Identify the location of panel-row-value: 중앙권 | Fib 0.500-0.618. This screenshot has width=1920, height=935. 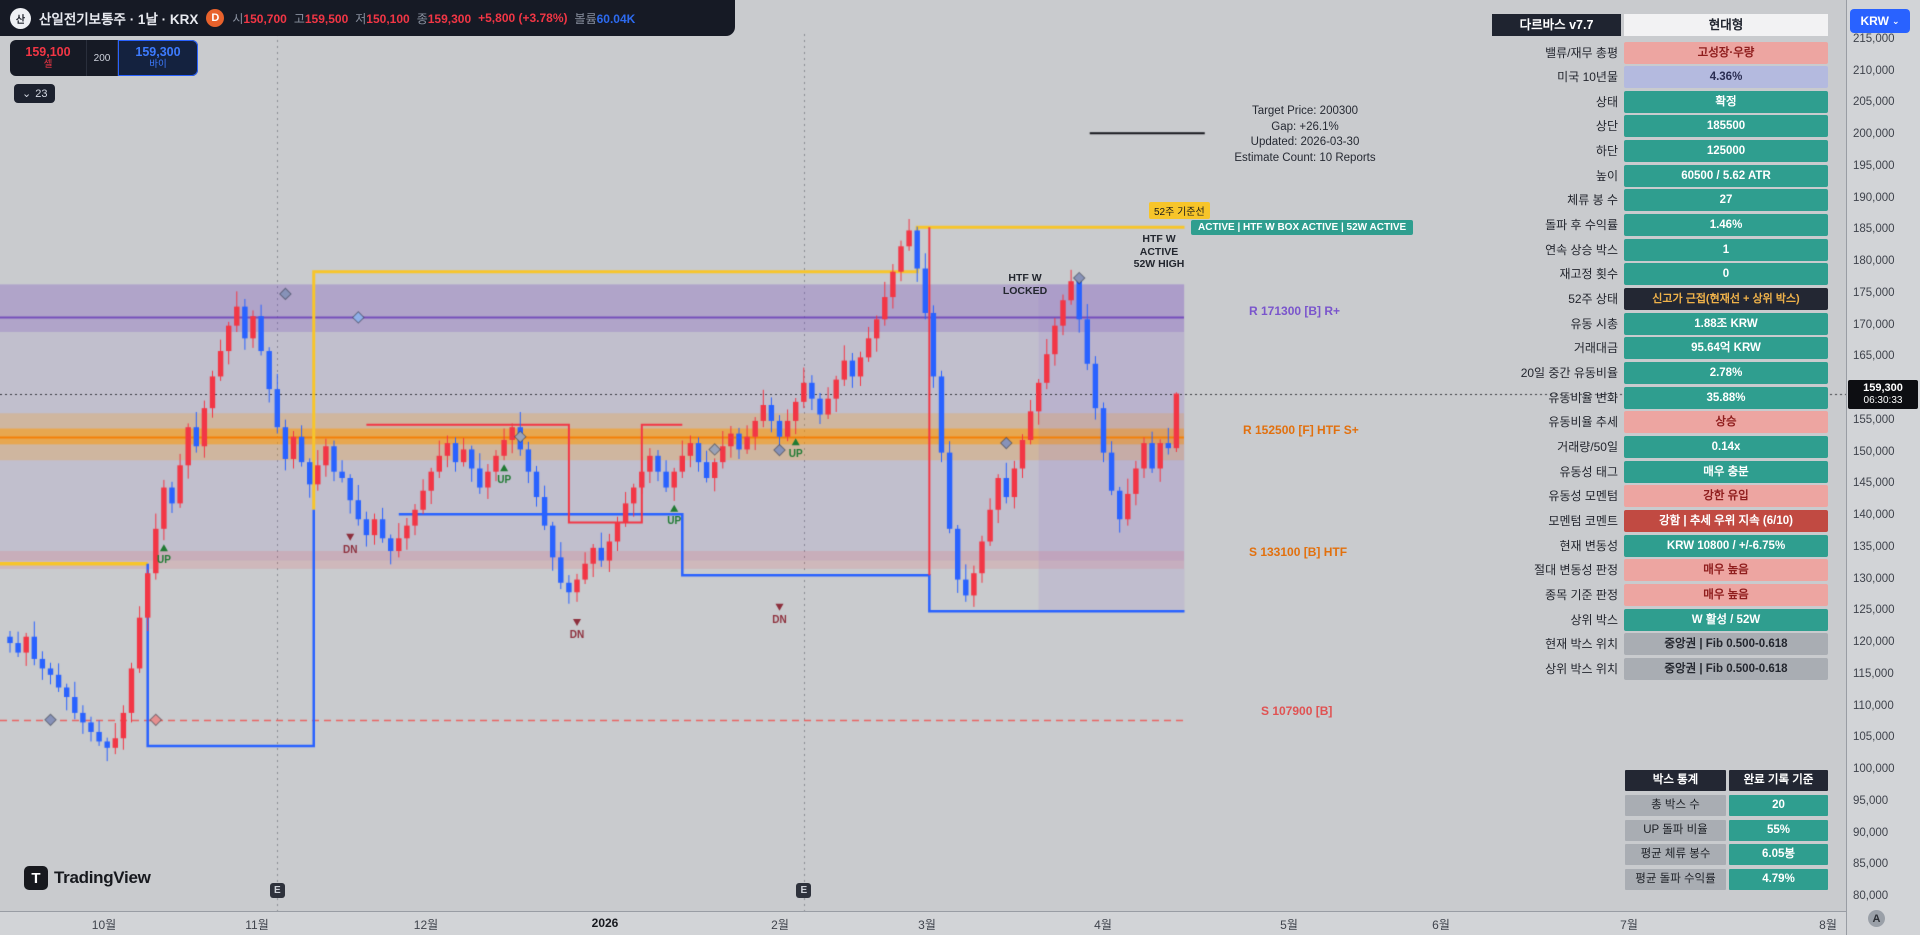
(1726, 669).